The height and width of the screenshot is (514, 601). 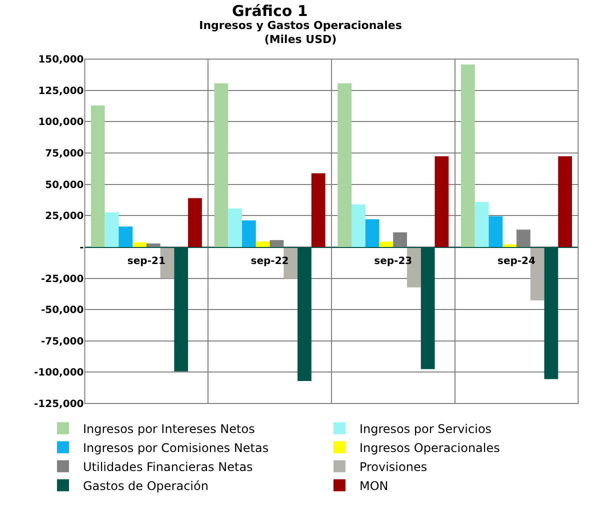 I want to click on chart-title: Ingresos y Gastos Operacionales, so click(x=300, y=25).